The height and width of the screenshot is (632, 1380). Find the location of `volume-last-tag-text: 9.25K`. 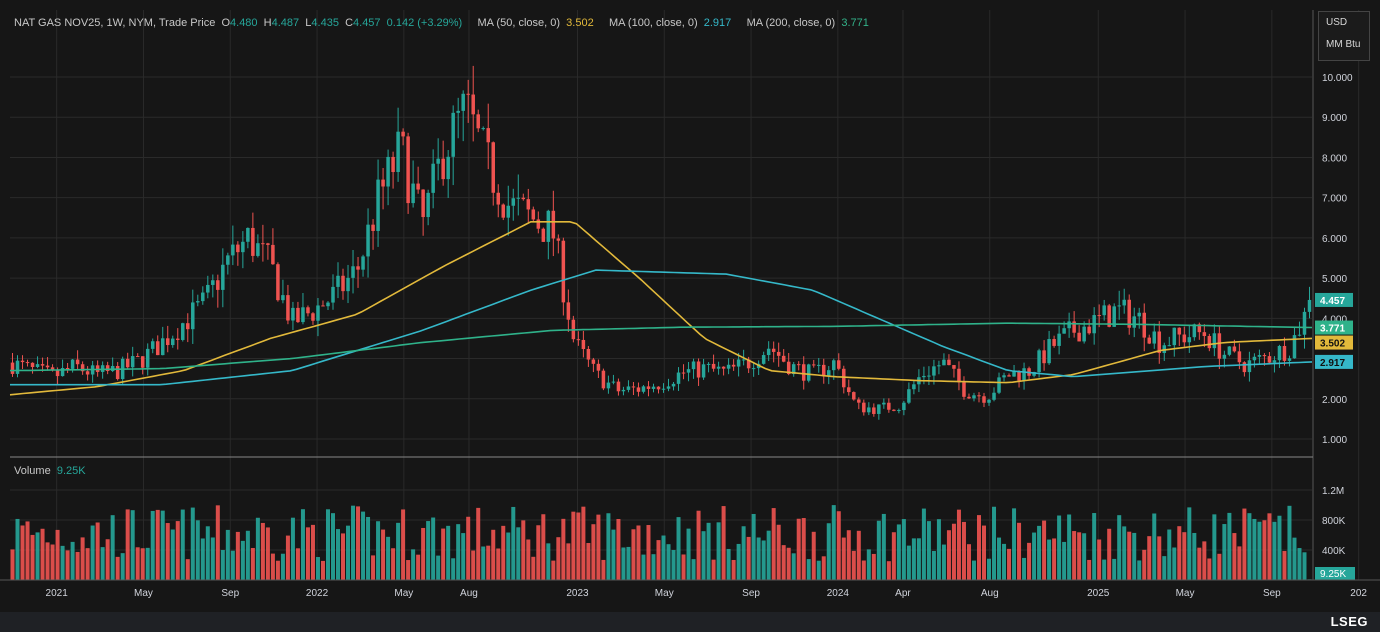

volume-last-tag-text: 9.25K is located at coordinates (1333, 574).